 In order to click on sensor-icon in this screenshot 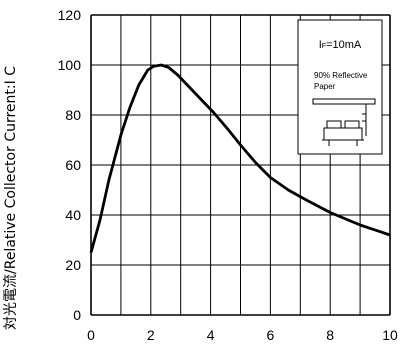, I will do `click(343, 133)`.